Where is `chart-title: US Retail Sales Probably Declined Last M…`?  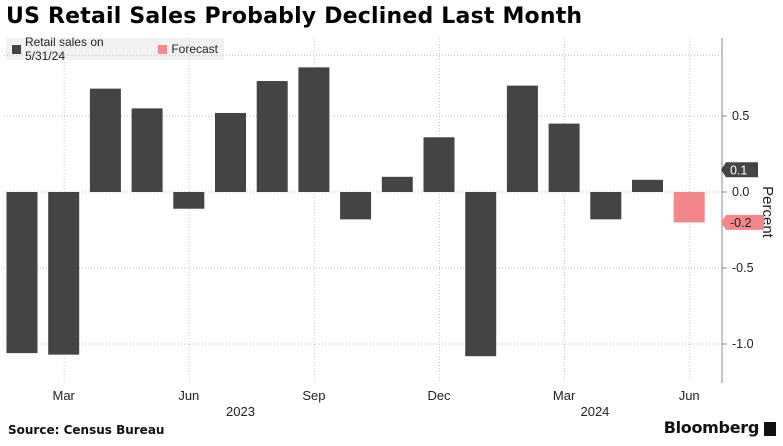
chart-title: US Retail Sales Probably Declined Last M… is located at coordinates (294, 16).